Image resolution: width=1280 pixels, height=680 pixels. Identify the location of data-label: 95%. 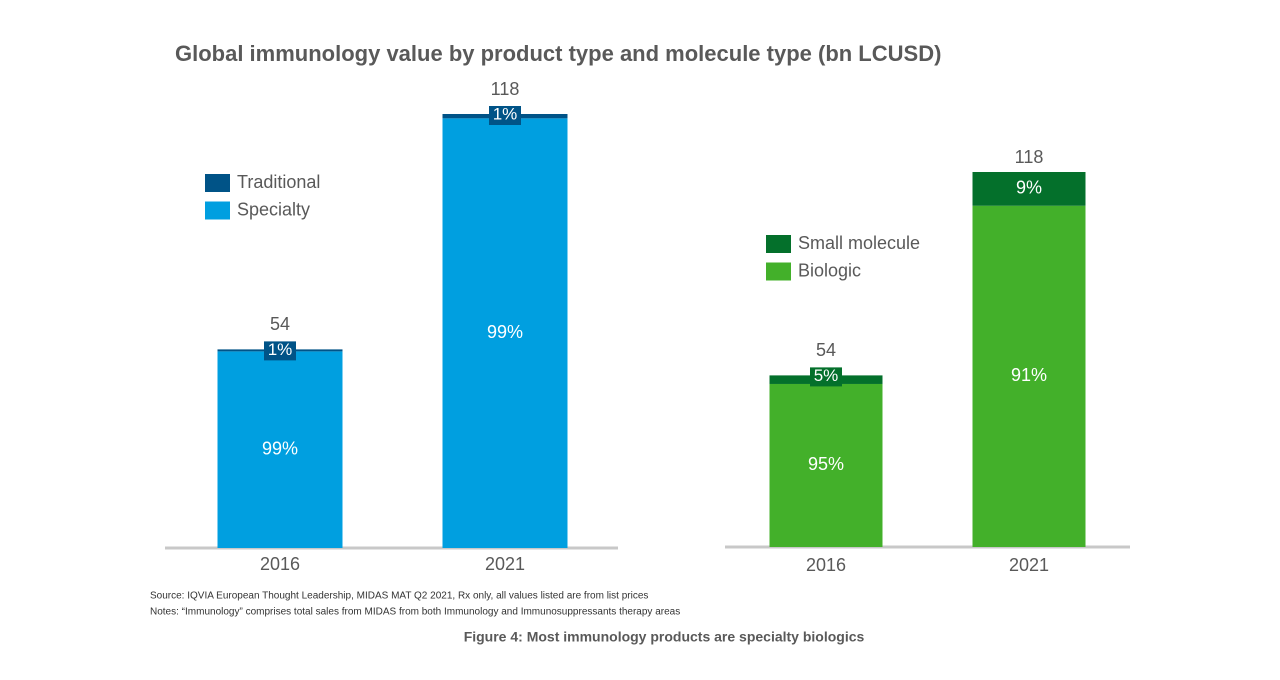
(826, 464).